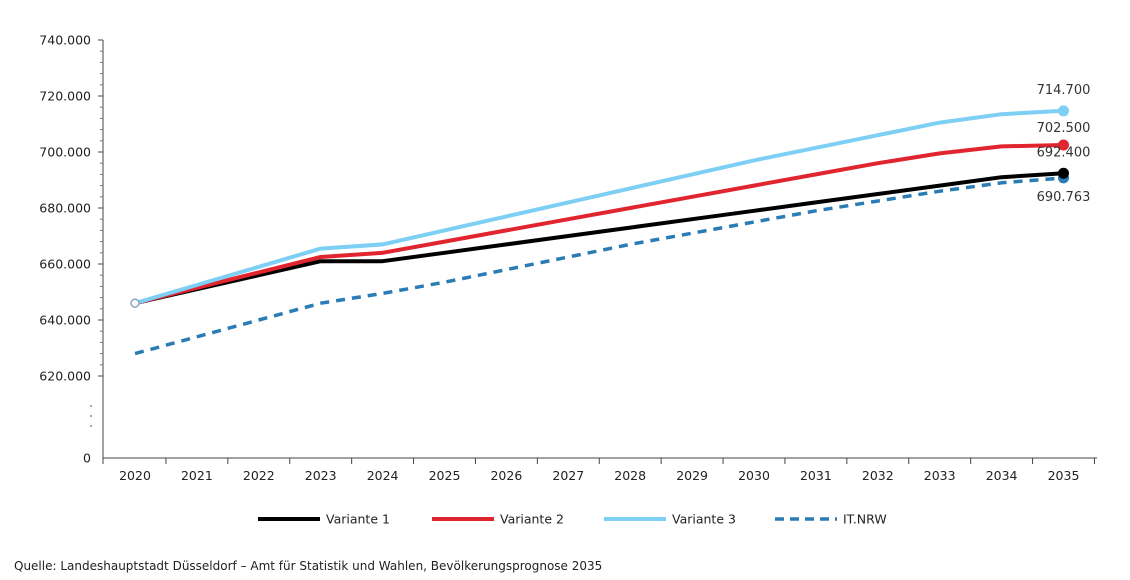  What do you see at coordinates (445, 475) in the screenshot?
I see `x-tick-label: 2025` at bounding box center [445, 475].